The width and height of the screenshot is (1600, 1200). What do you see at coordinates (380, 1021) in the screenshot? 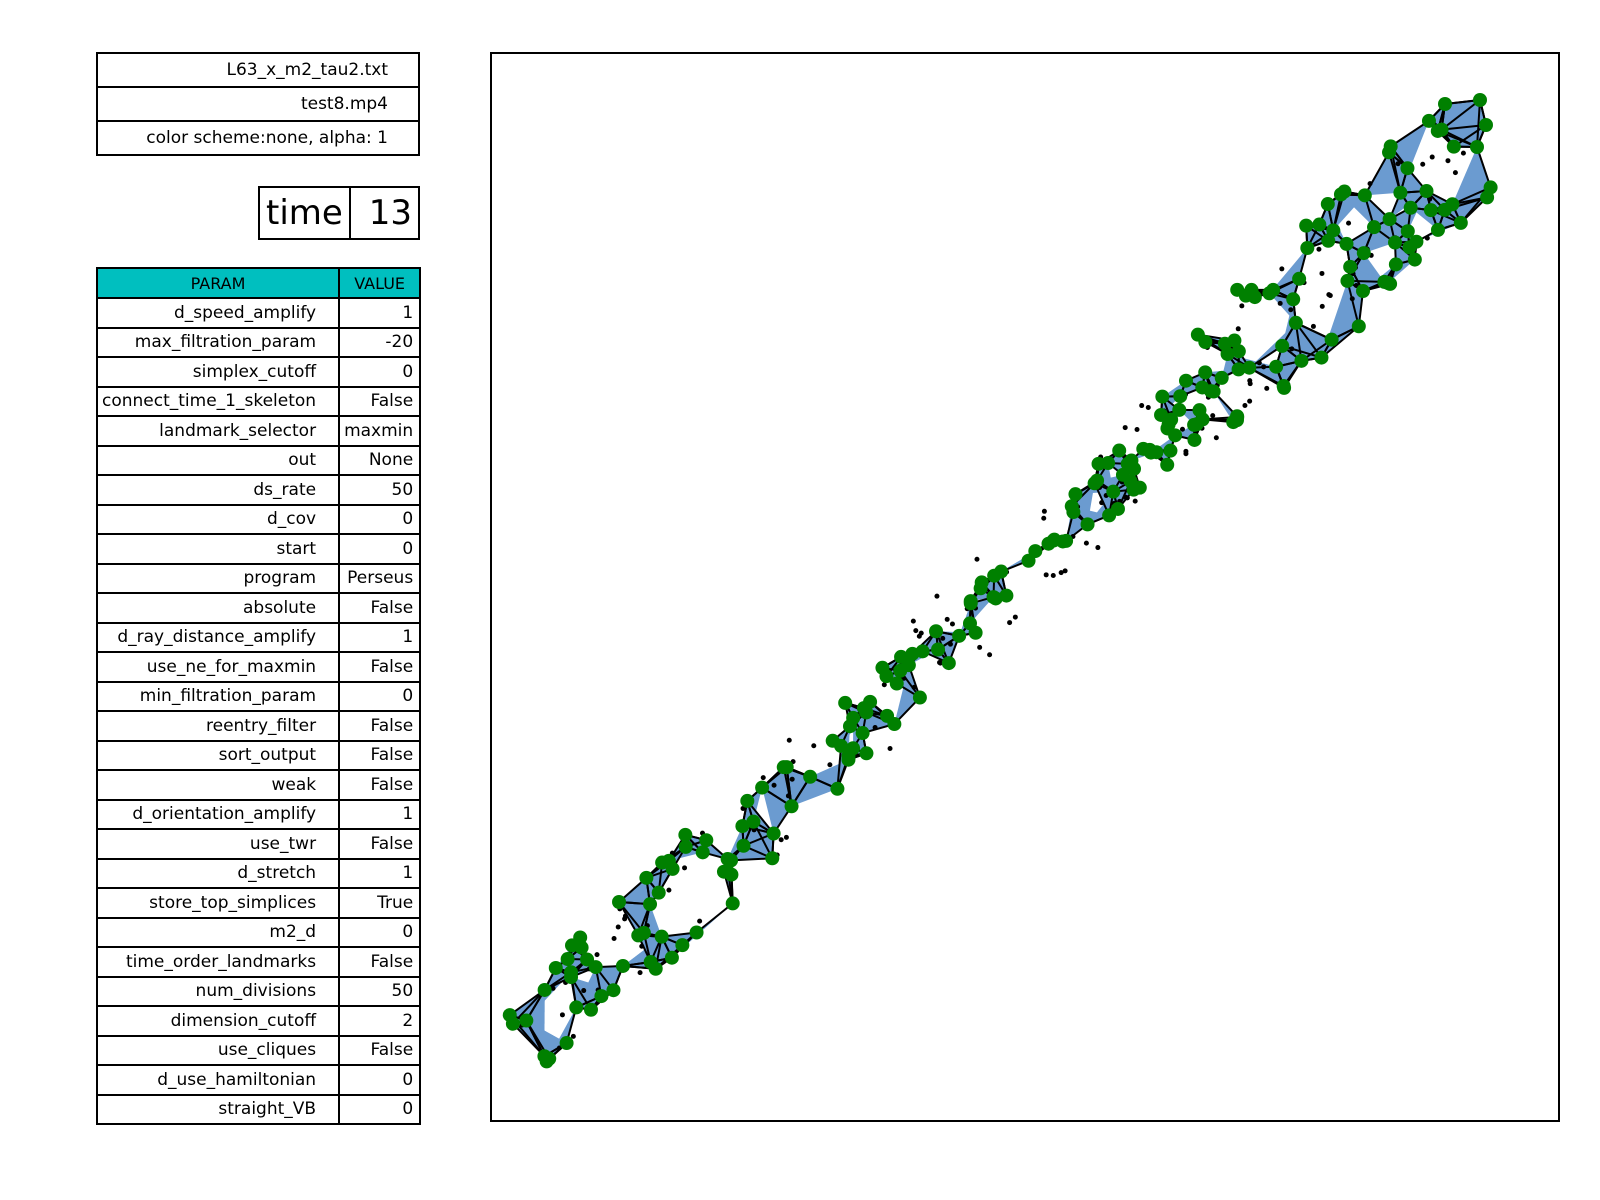
I see `param-value: 2` at bounding box center [380, 1021].